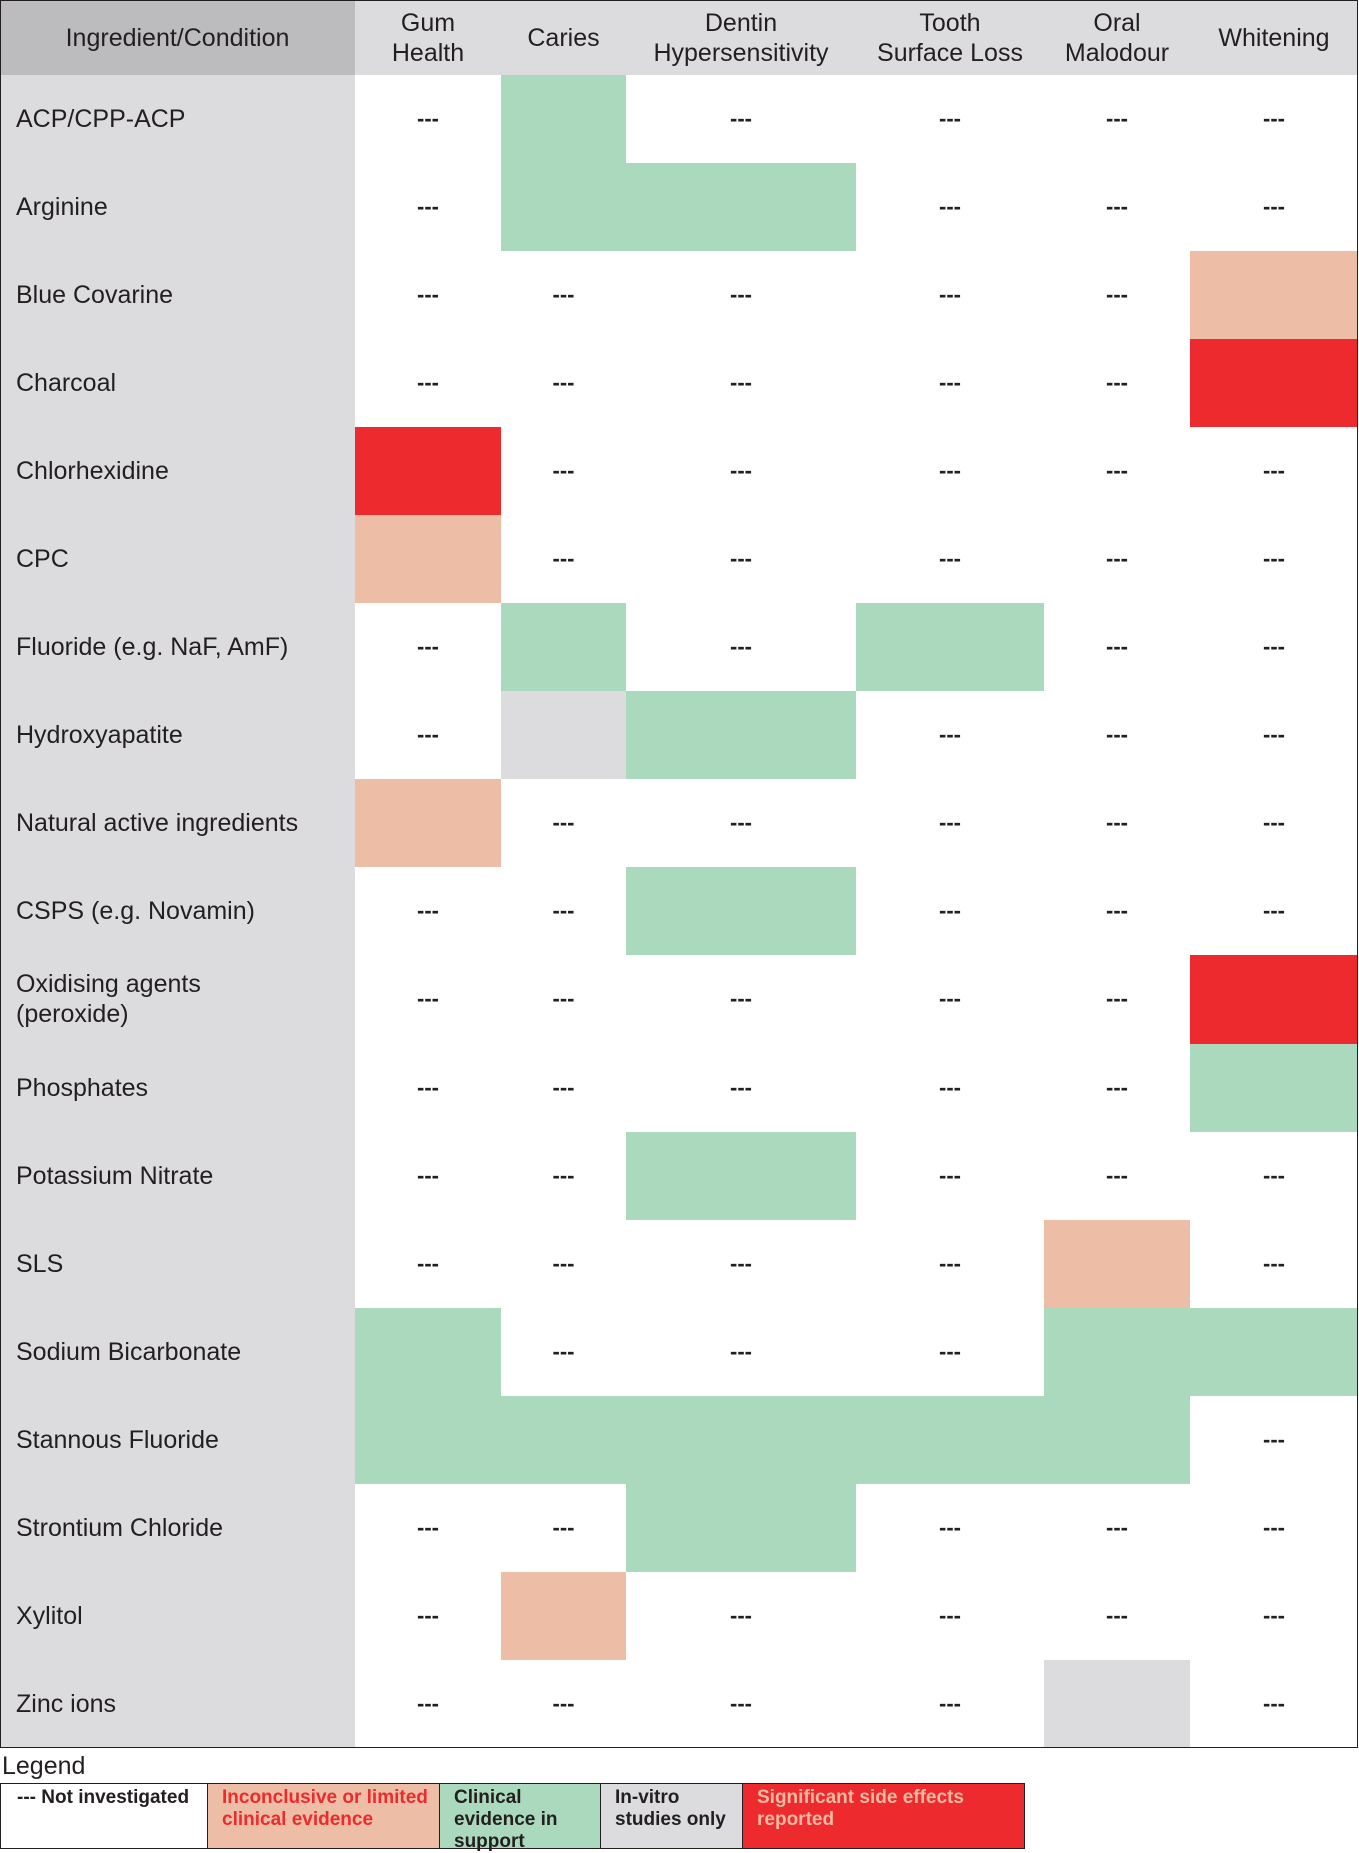 This screenshot has width=1359, height=1853. I want to click on table-row: Sodium Bicarbonate --- --- ---, so click(679, 1351).